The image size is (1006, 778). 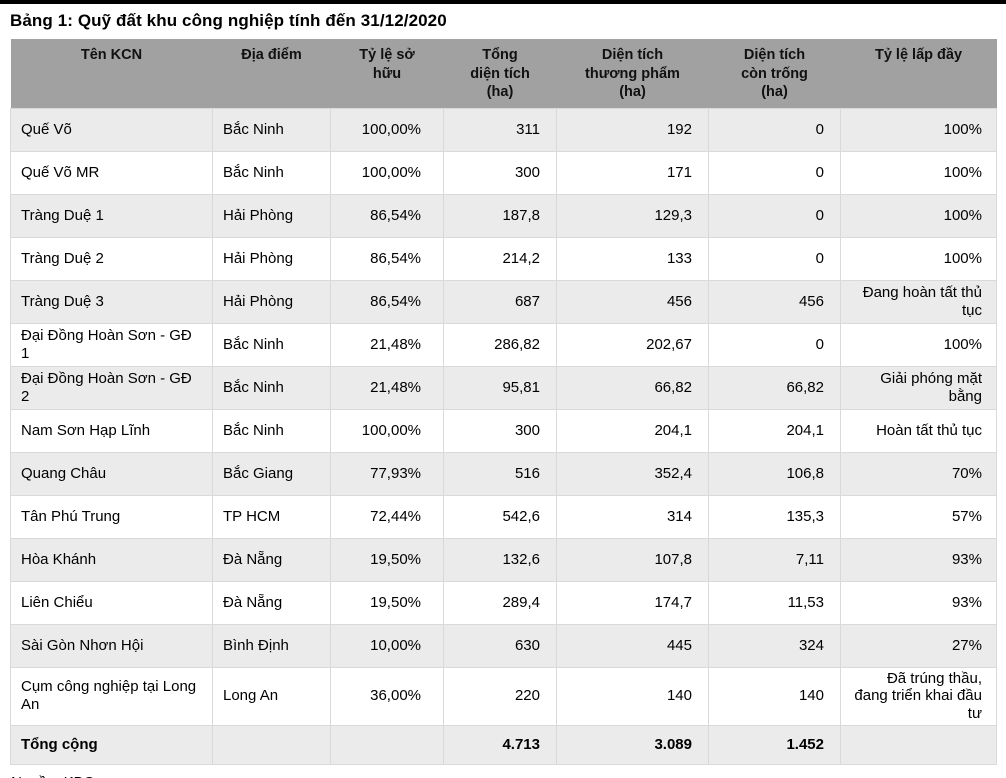 What do you see at coordinates (918, 645) in the screenshot?
I see `cell-fill-rate: 27%` at bounding box center [918, 645].